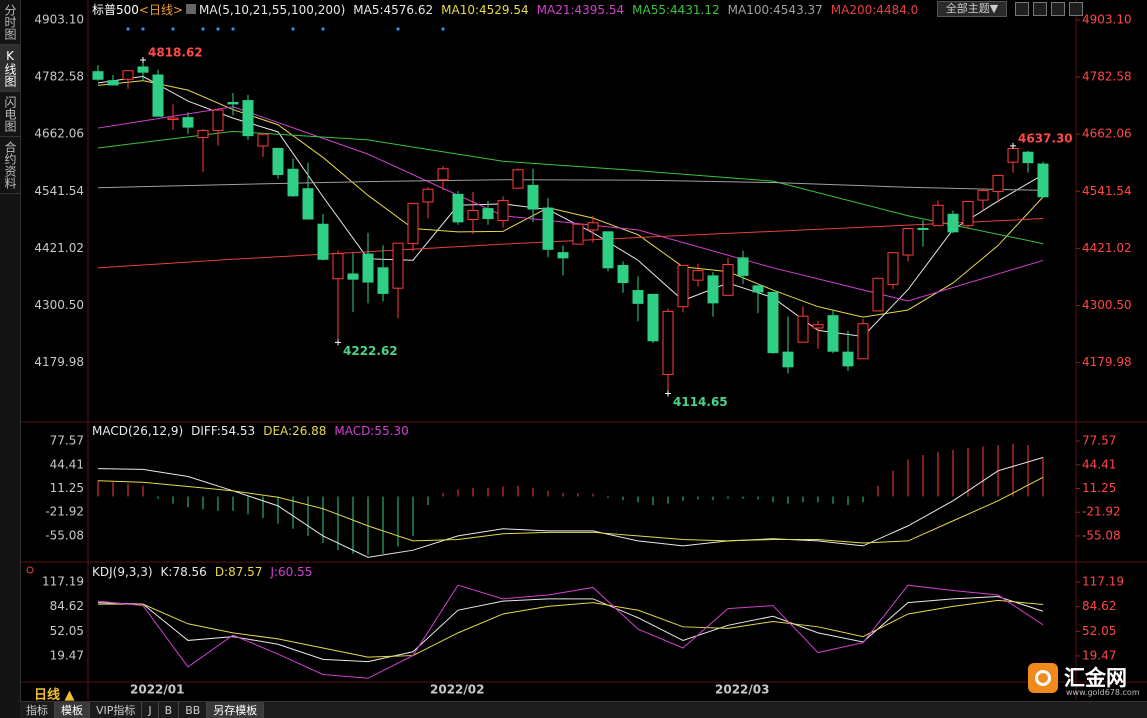  What do you see at coordinates (676, 10) in the screenshot?
I see `legend-item: MA55:4431.12` at bounding box center [676, 10].